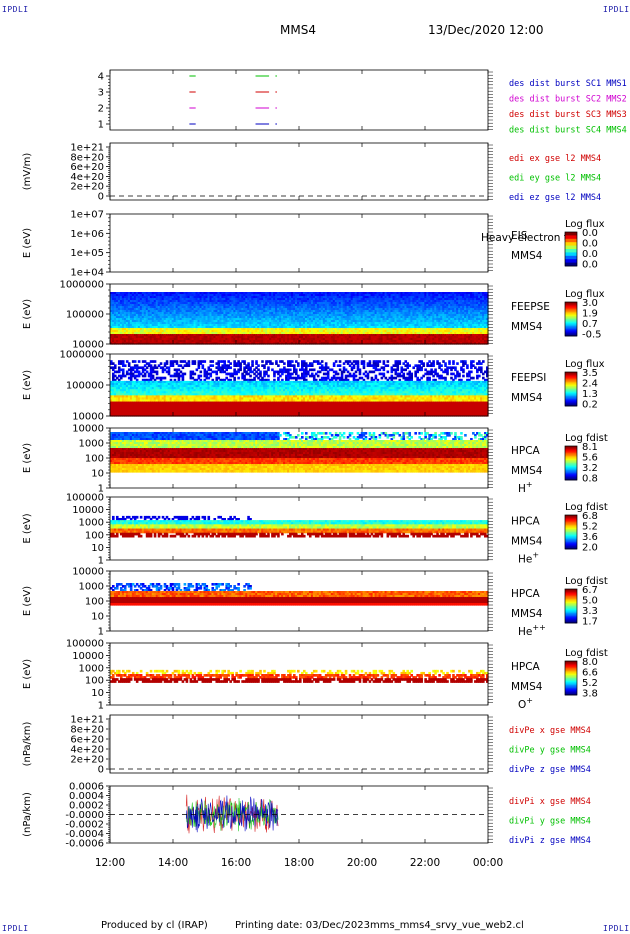 This screenshot has height=934, width=630. Describe the element at coordinates (87, 215) in the screenshot. I see `y-tick-label: 1e+07` at that location.